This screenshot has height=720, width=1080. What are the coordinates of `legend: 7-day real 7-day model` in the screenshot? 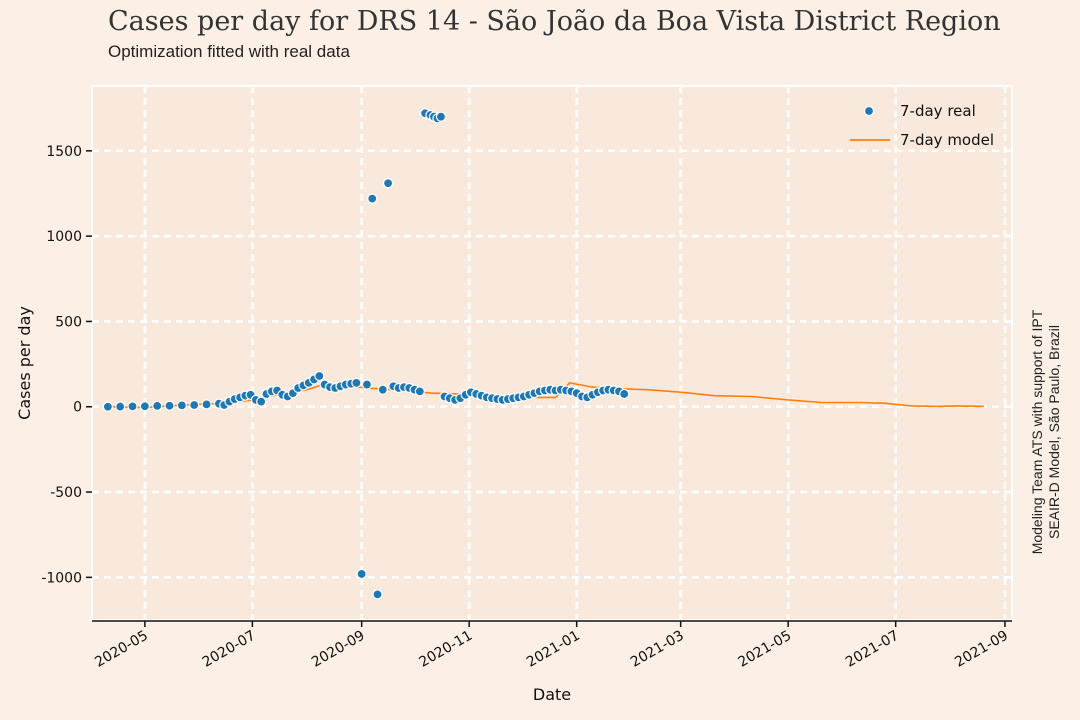 It's located at (922, 125).